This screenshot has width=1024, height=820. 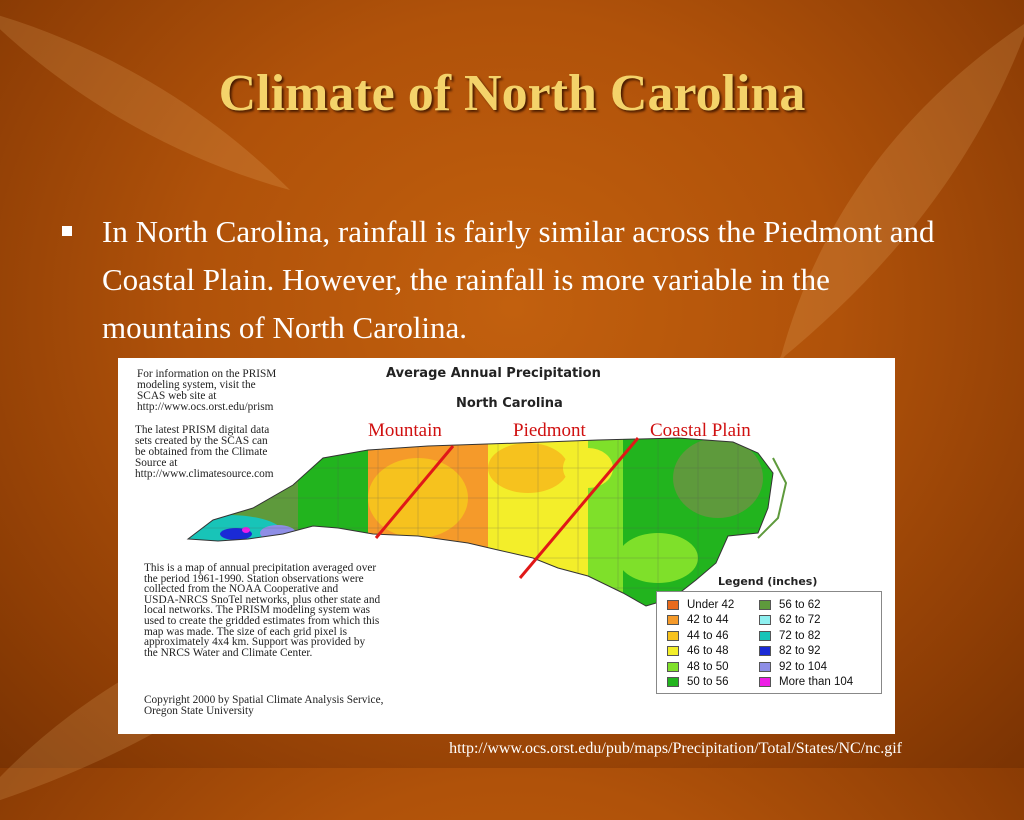 I want to click on legend-label: 44 to 46, so click(x=708, y=635).